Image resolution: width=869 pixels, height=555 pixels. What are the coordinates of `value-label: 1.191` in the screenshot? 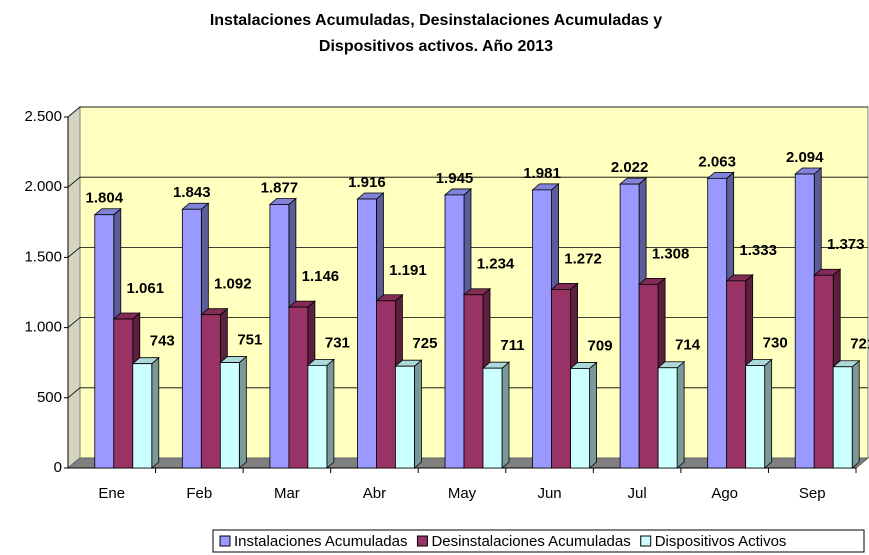 It's located at (408, 270).